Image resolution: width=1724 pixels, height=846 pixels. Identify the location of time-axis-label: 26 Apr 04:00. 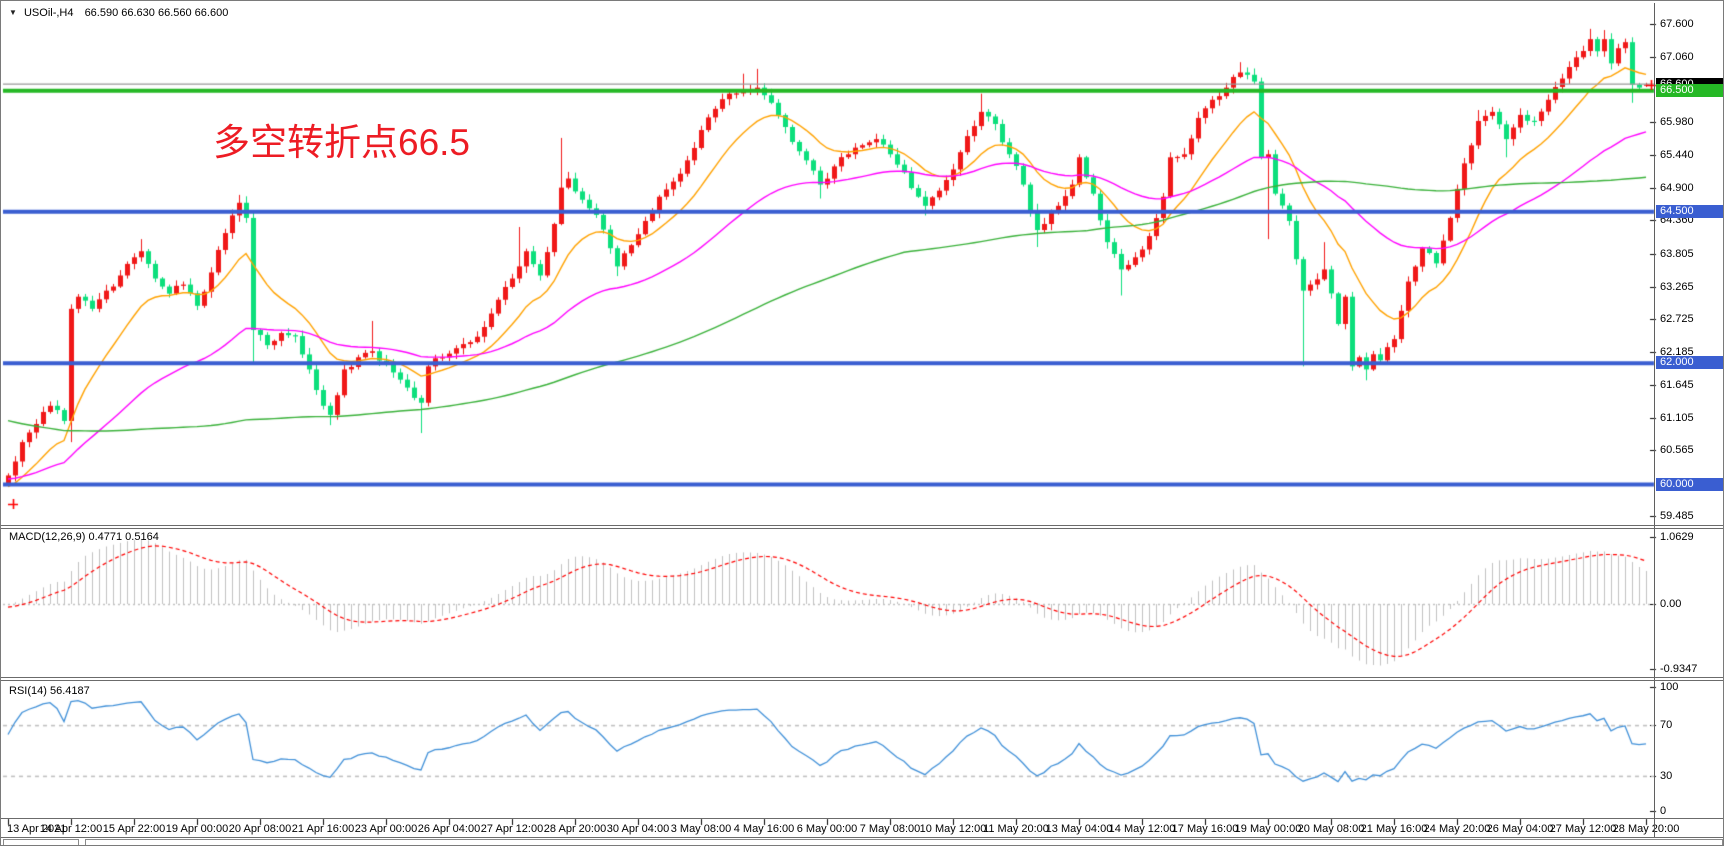
(449, 829).